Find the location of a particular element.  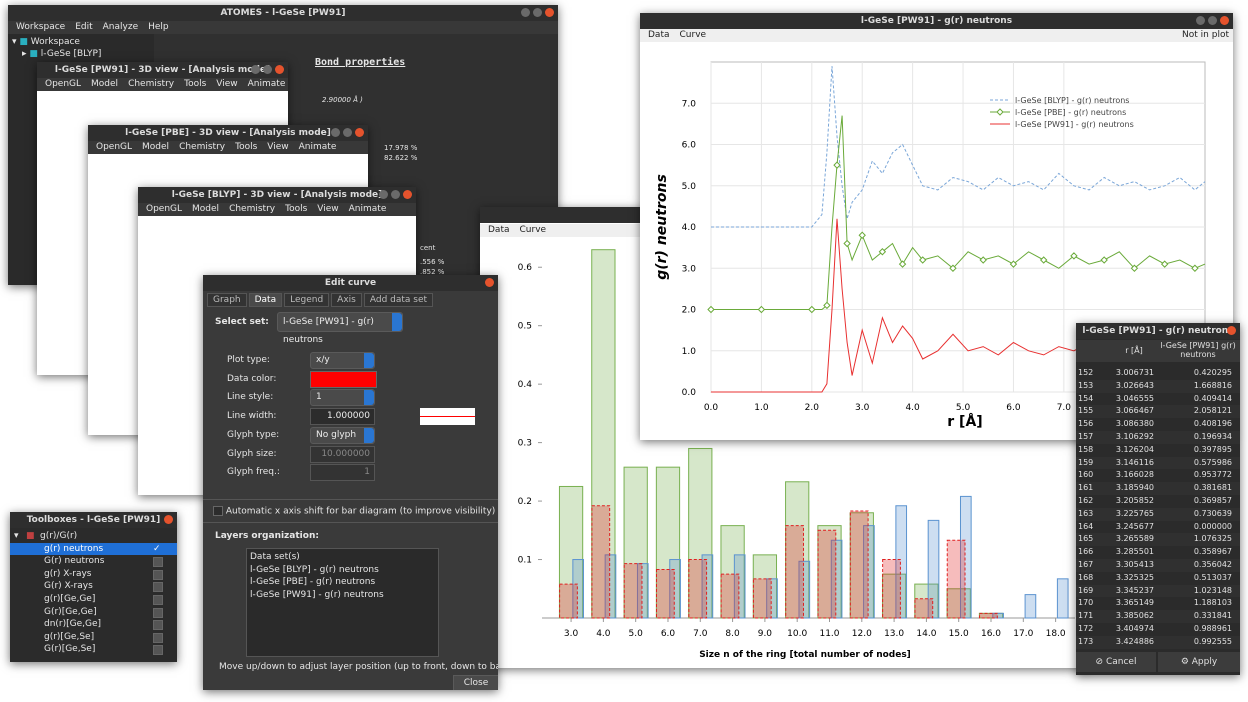

toolbox-row: G(r) neutrons is located at coordinates (93, 561).